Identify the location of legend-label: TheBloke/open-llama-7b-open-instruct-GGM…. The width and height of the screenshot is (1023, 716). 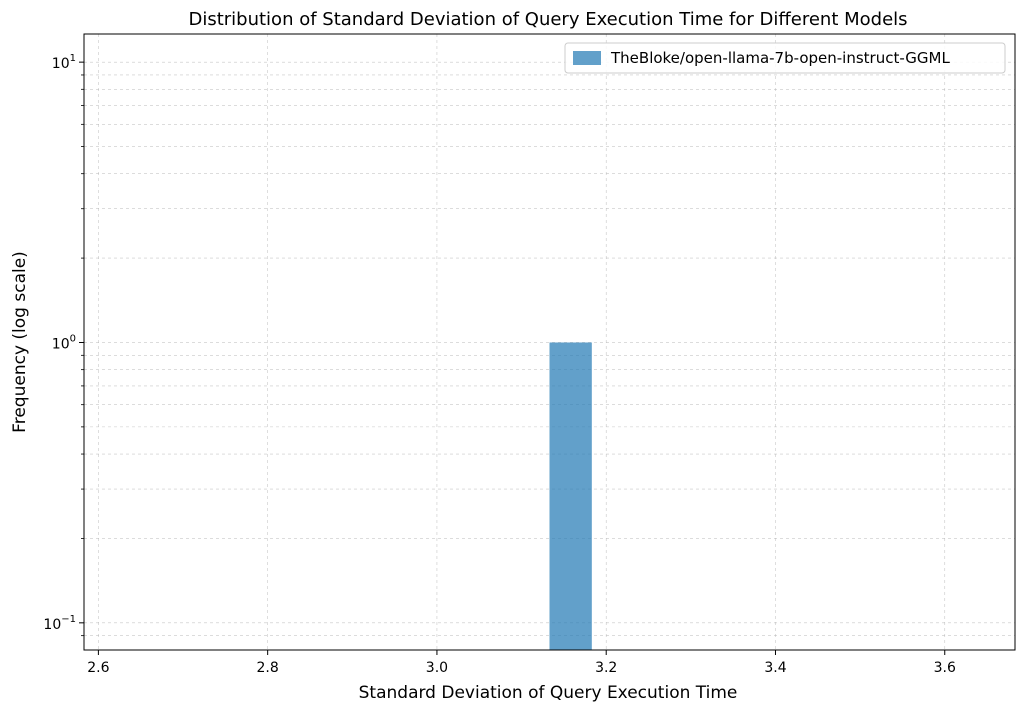
(780, 58).